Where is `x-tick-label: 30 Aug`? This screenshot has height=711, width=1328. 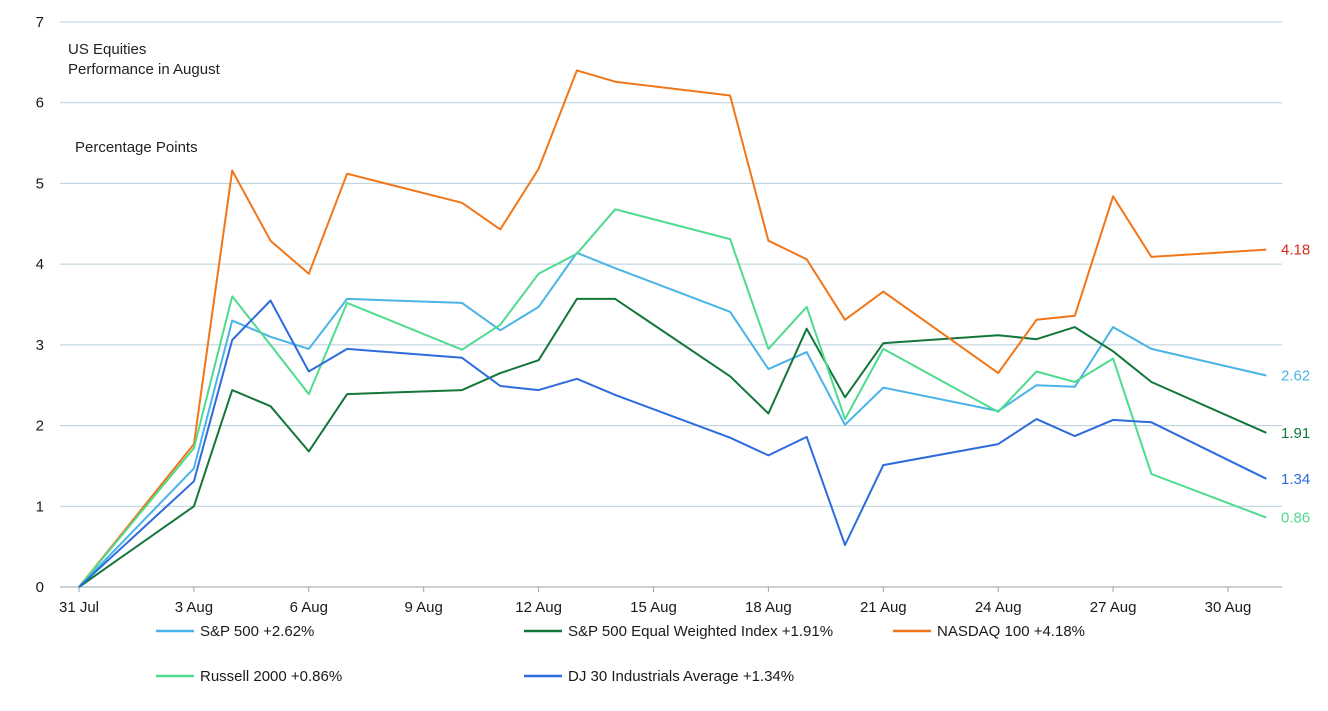 x-tick-label: 30 Aug is located at coordinates (1228, 607).